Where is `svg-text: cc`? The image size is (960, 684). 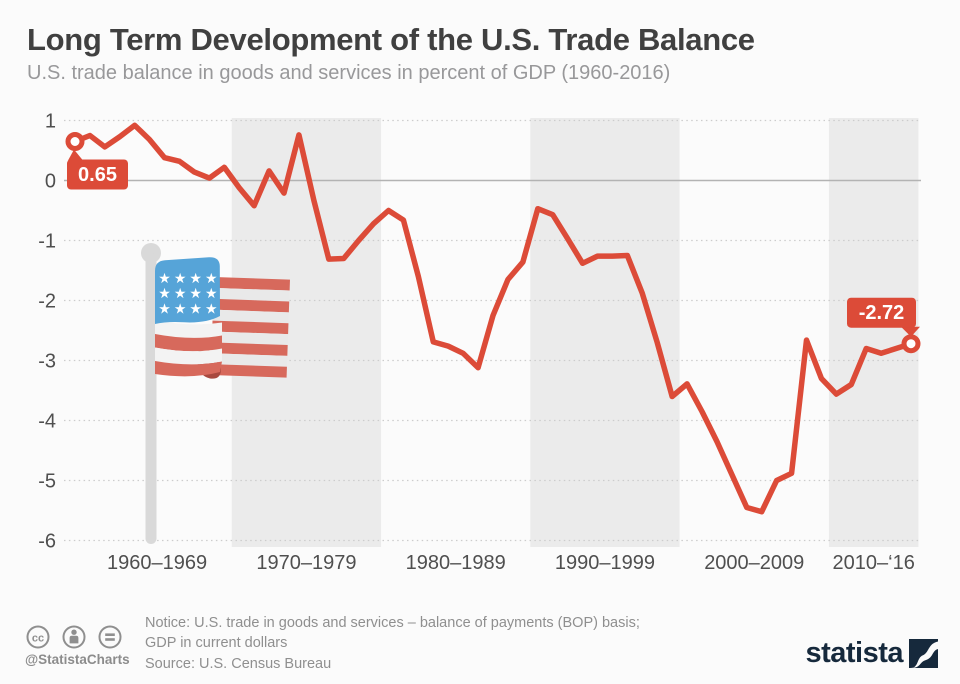 svg-text: cc is located at coordinates (38, 639).